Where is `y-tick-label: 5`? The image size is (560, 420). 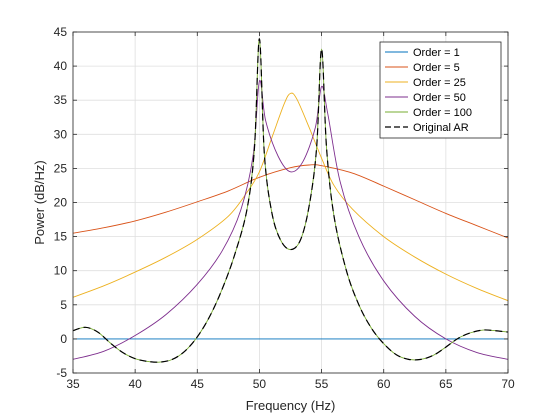 y-tick-label: 5 is located at coordinates (63, 305).